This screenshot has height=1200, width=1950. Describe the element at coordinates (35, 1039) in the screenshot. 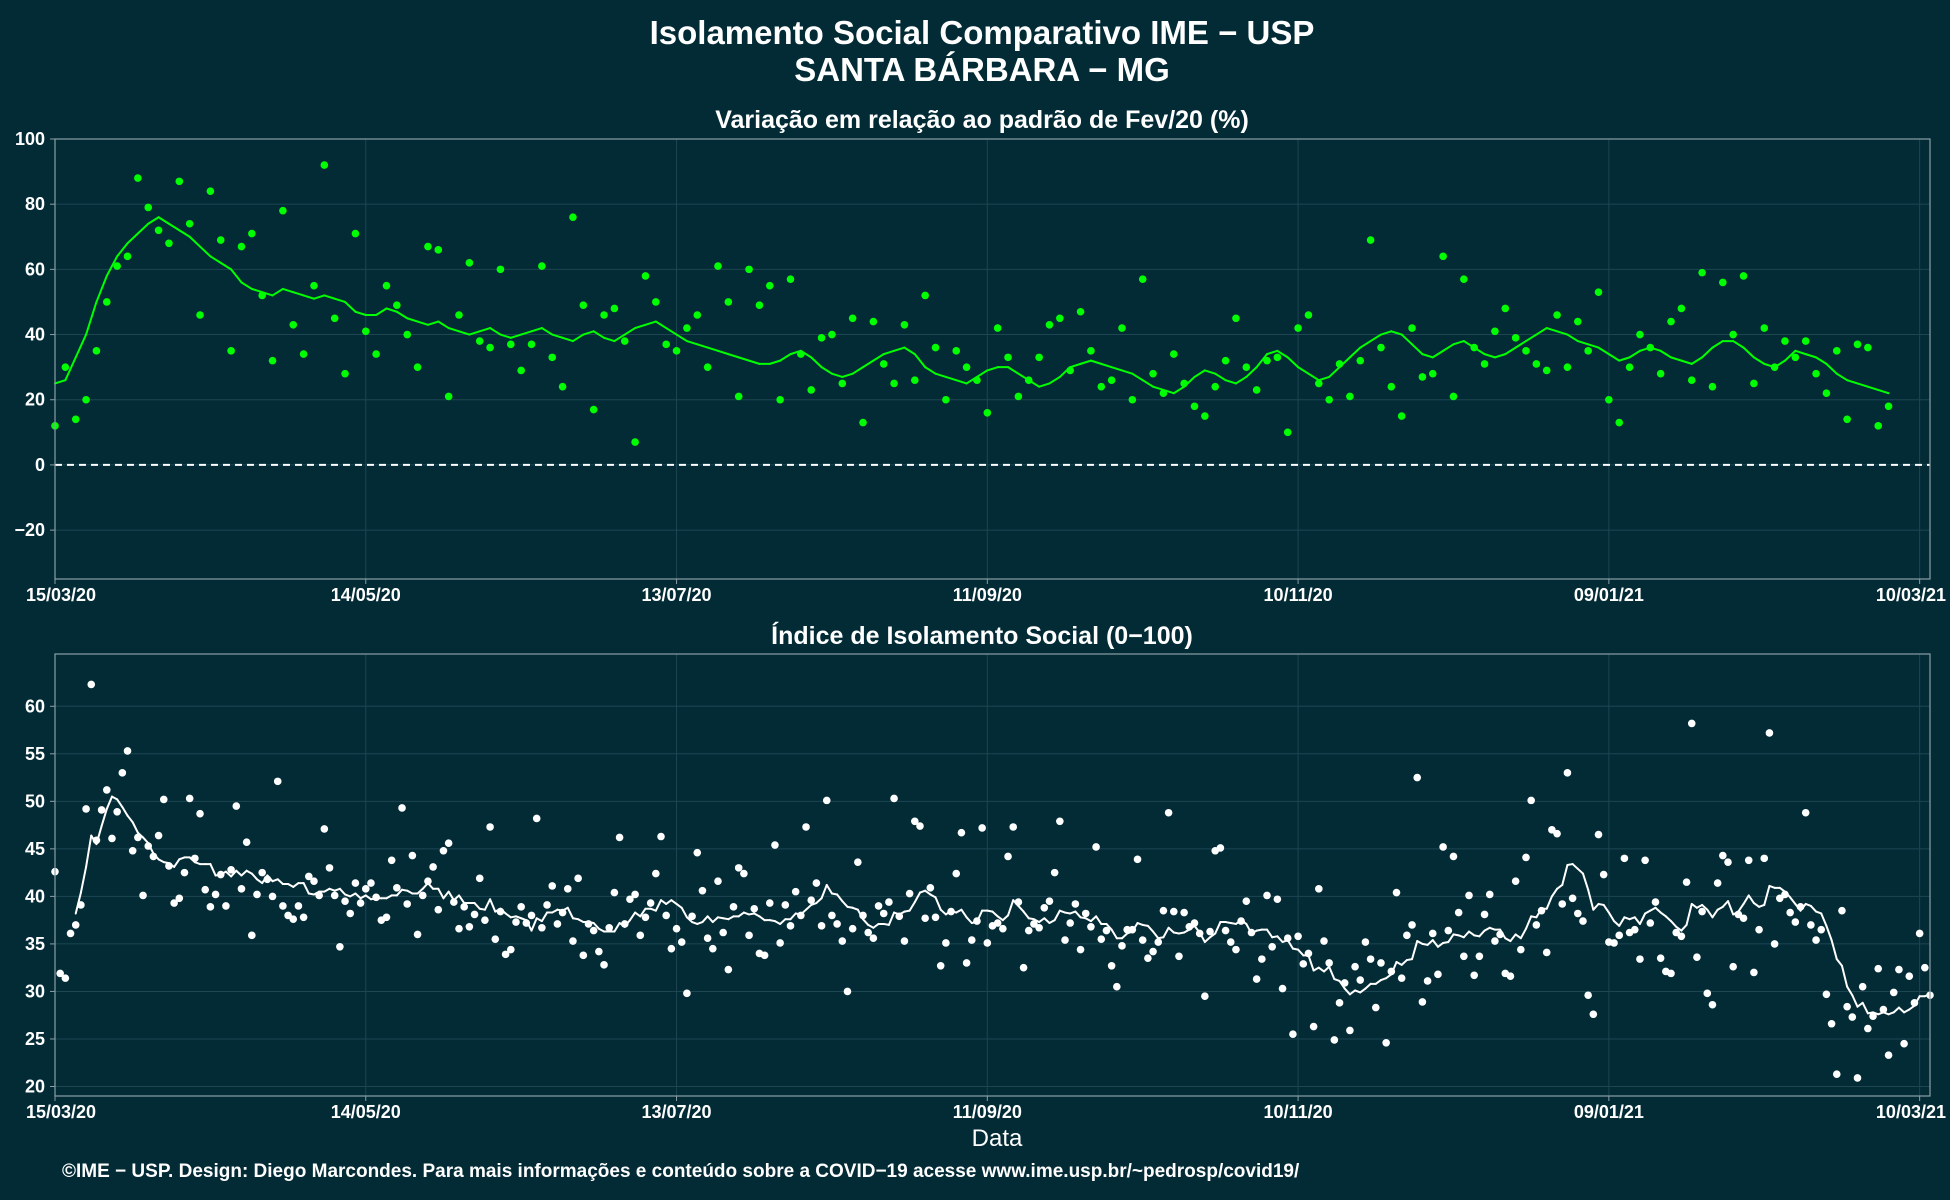

I see `y-tick-label: 25` at that location.